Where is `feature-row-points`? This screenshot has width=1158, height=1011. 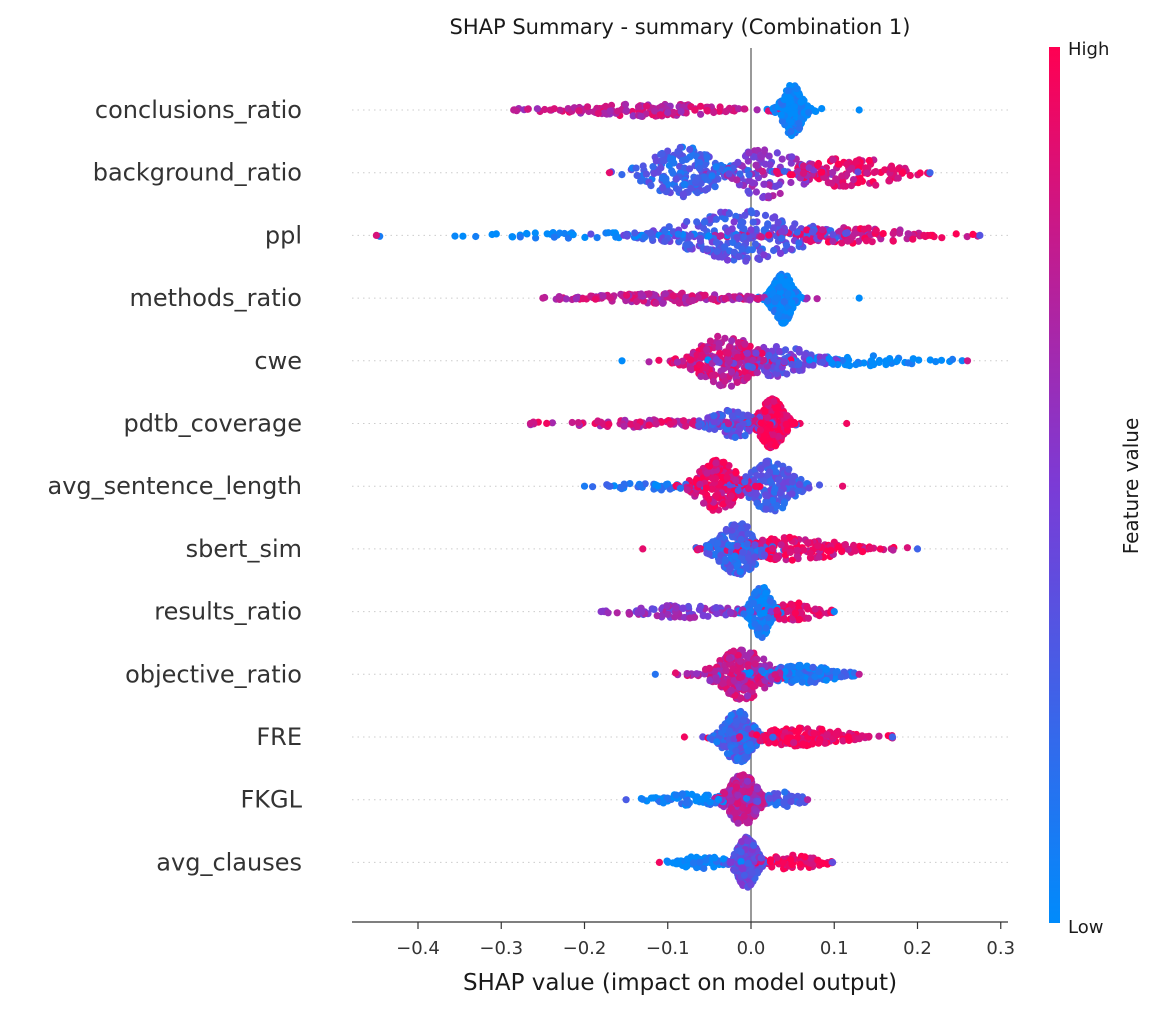
feature-row-points is located at coordinates (717, 799).